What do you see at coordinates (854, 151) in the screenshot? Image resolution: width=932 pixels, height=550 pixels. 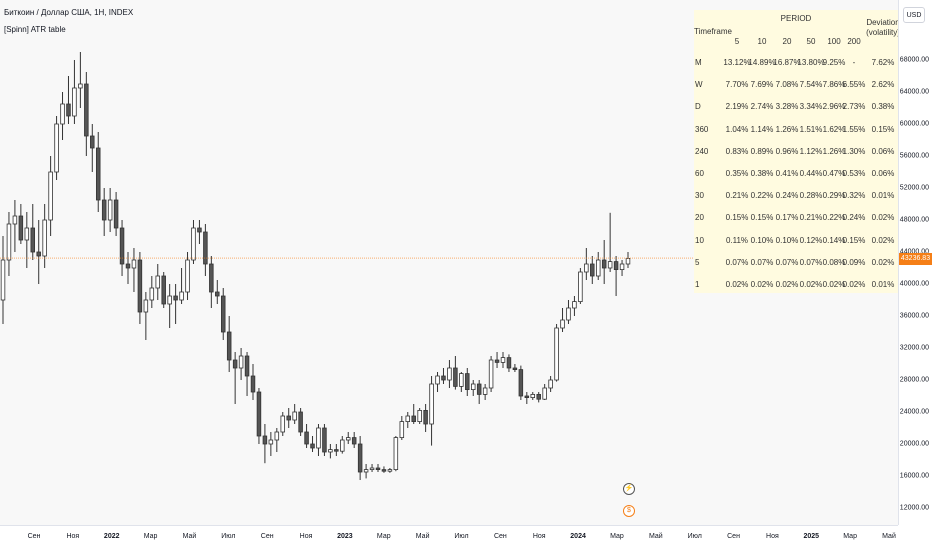 I see `atr-value-cell: 1.30%` at bounding box center [854, 151].